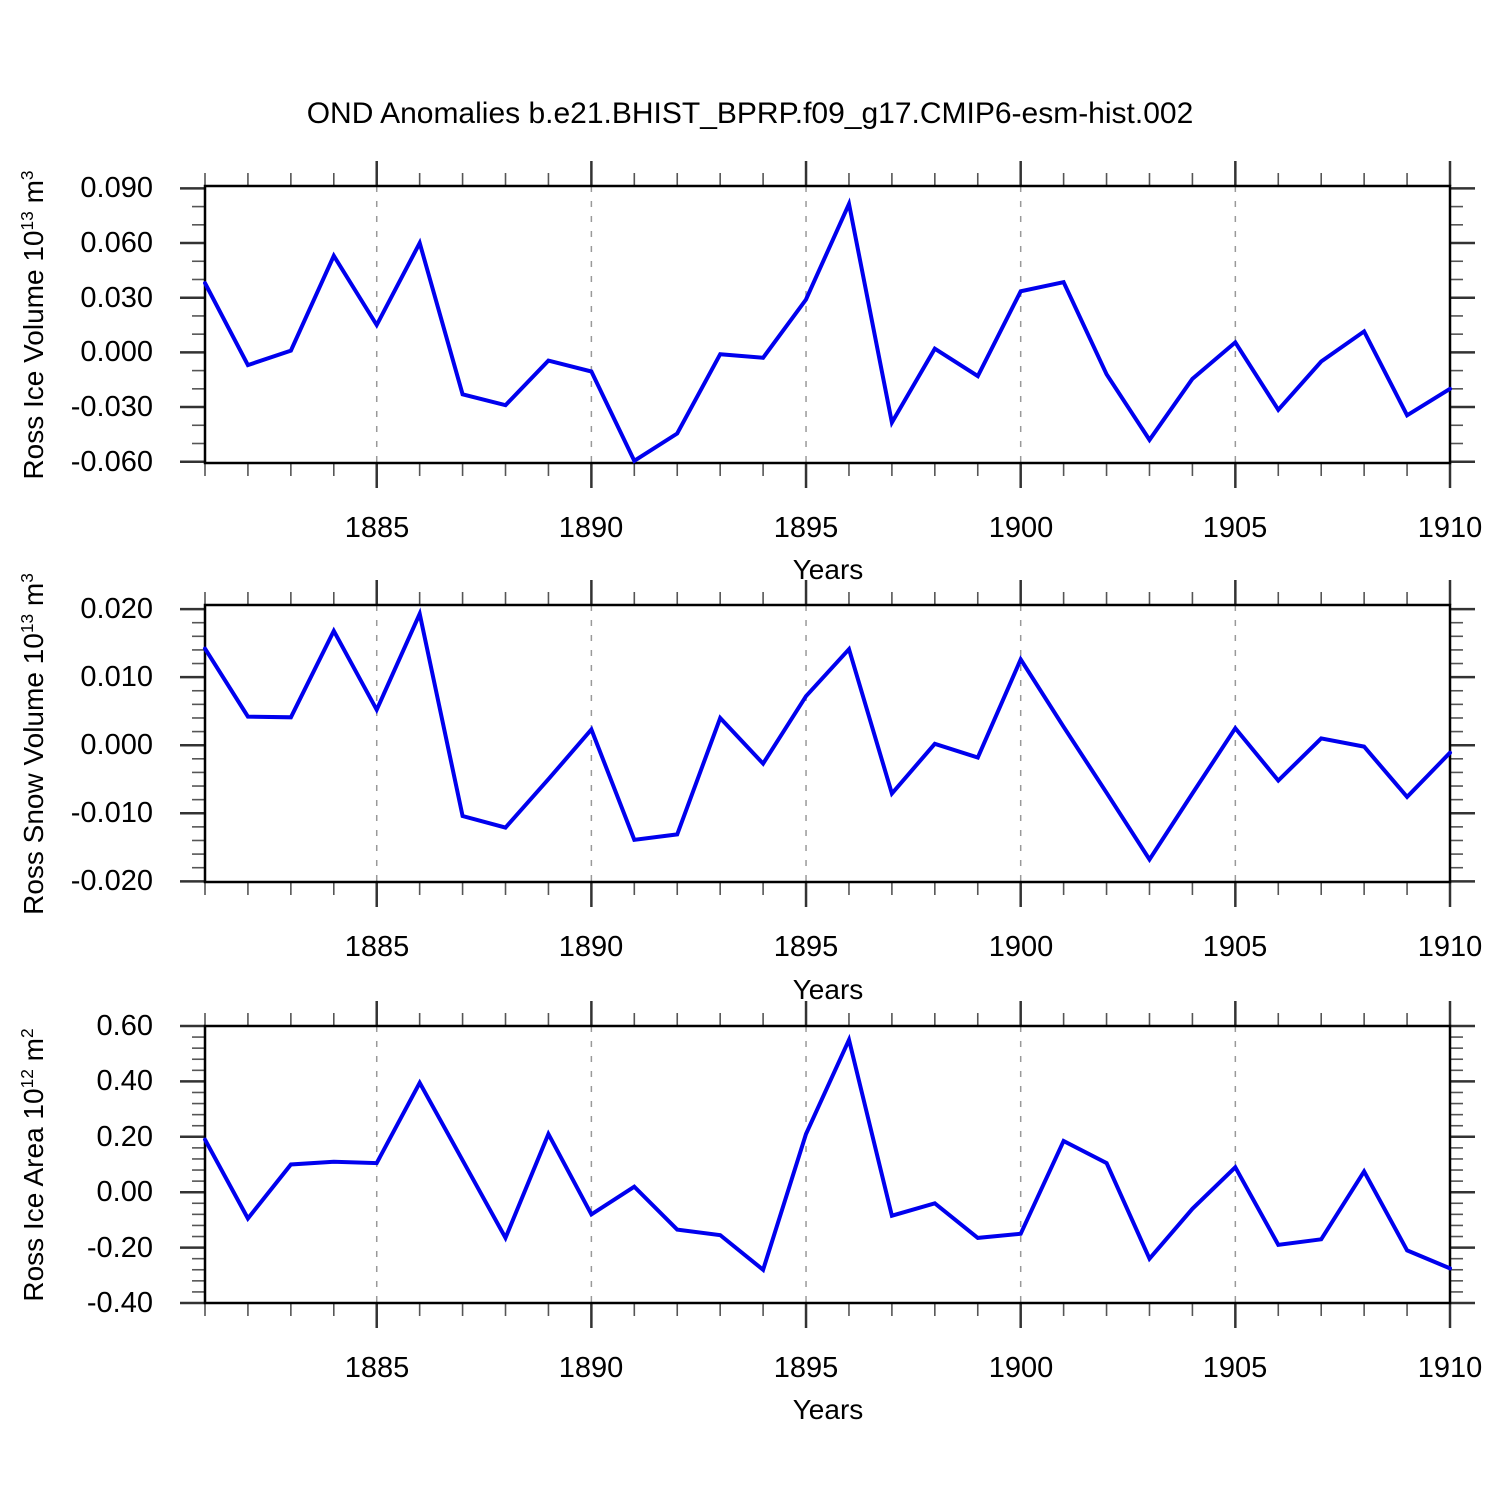 The width and height of the screenshot is (1500, 1500). Describe the element at coordinates (111, 407) in the screenshot. I see `y-tick-label: -0.030` at that location.